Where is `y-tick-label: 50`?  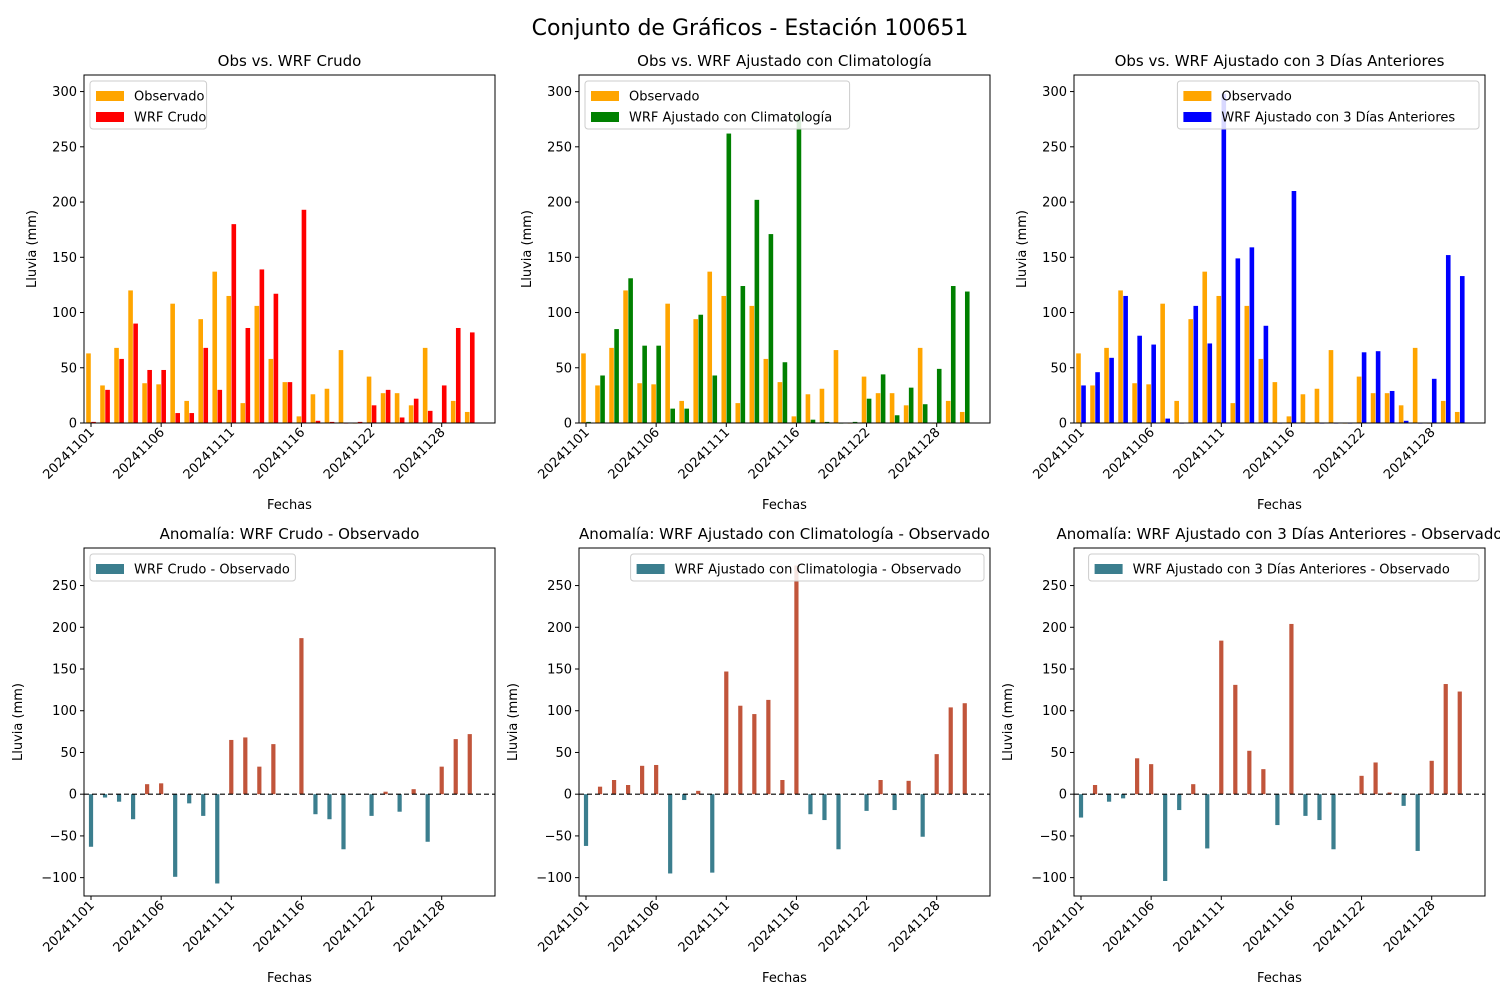 y-tick-label: 50 is located at coordinates (1058, 368).